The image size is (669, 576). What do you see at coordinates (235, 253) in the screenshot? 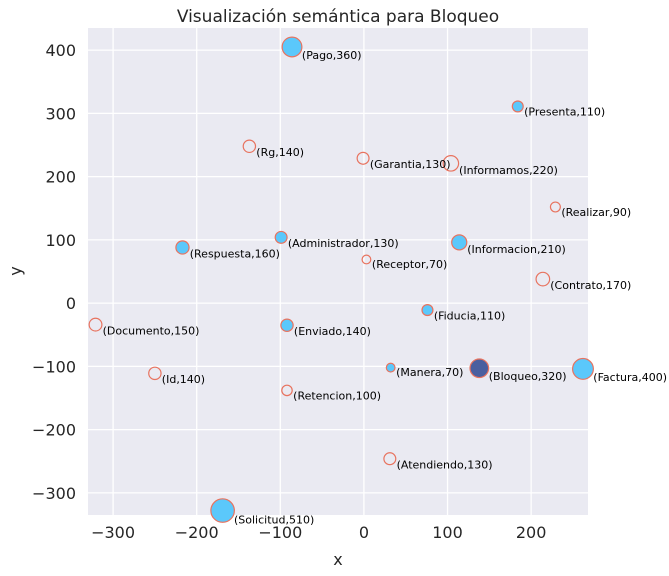
I see `point-label: (Respuesta,160)` at bounding box center [235, 253].